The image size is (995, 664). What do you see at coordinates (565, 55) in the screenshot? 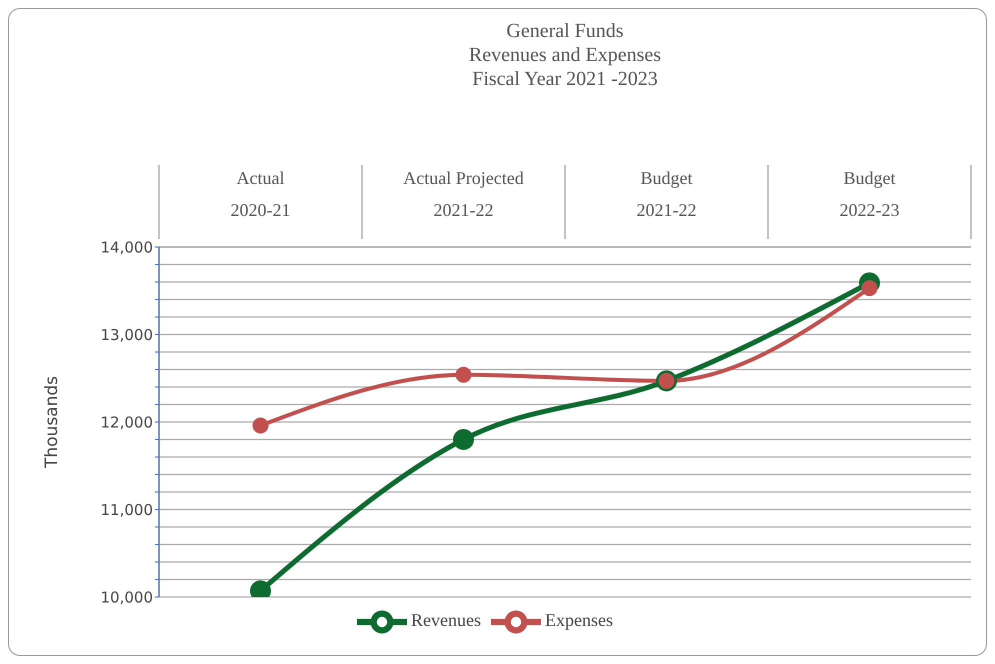
I see `chart-title: General Funds Revenues and Expenses Fiscal Year 2021 -2023` at bounding box center [565, 55].